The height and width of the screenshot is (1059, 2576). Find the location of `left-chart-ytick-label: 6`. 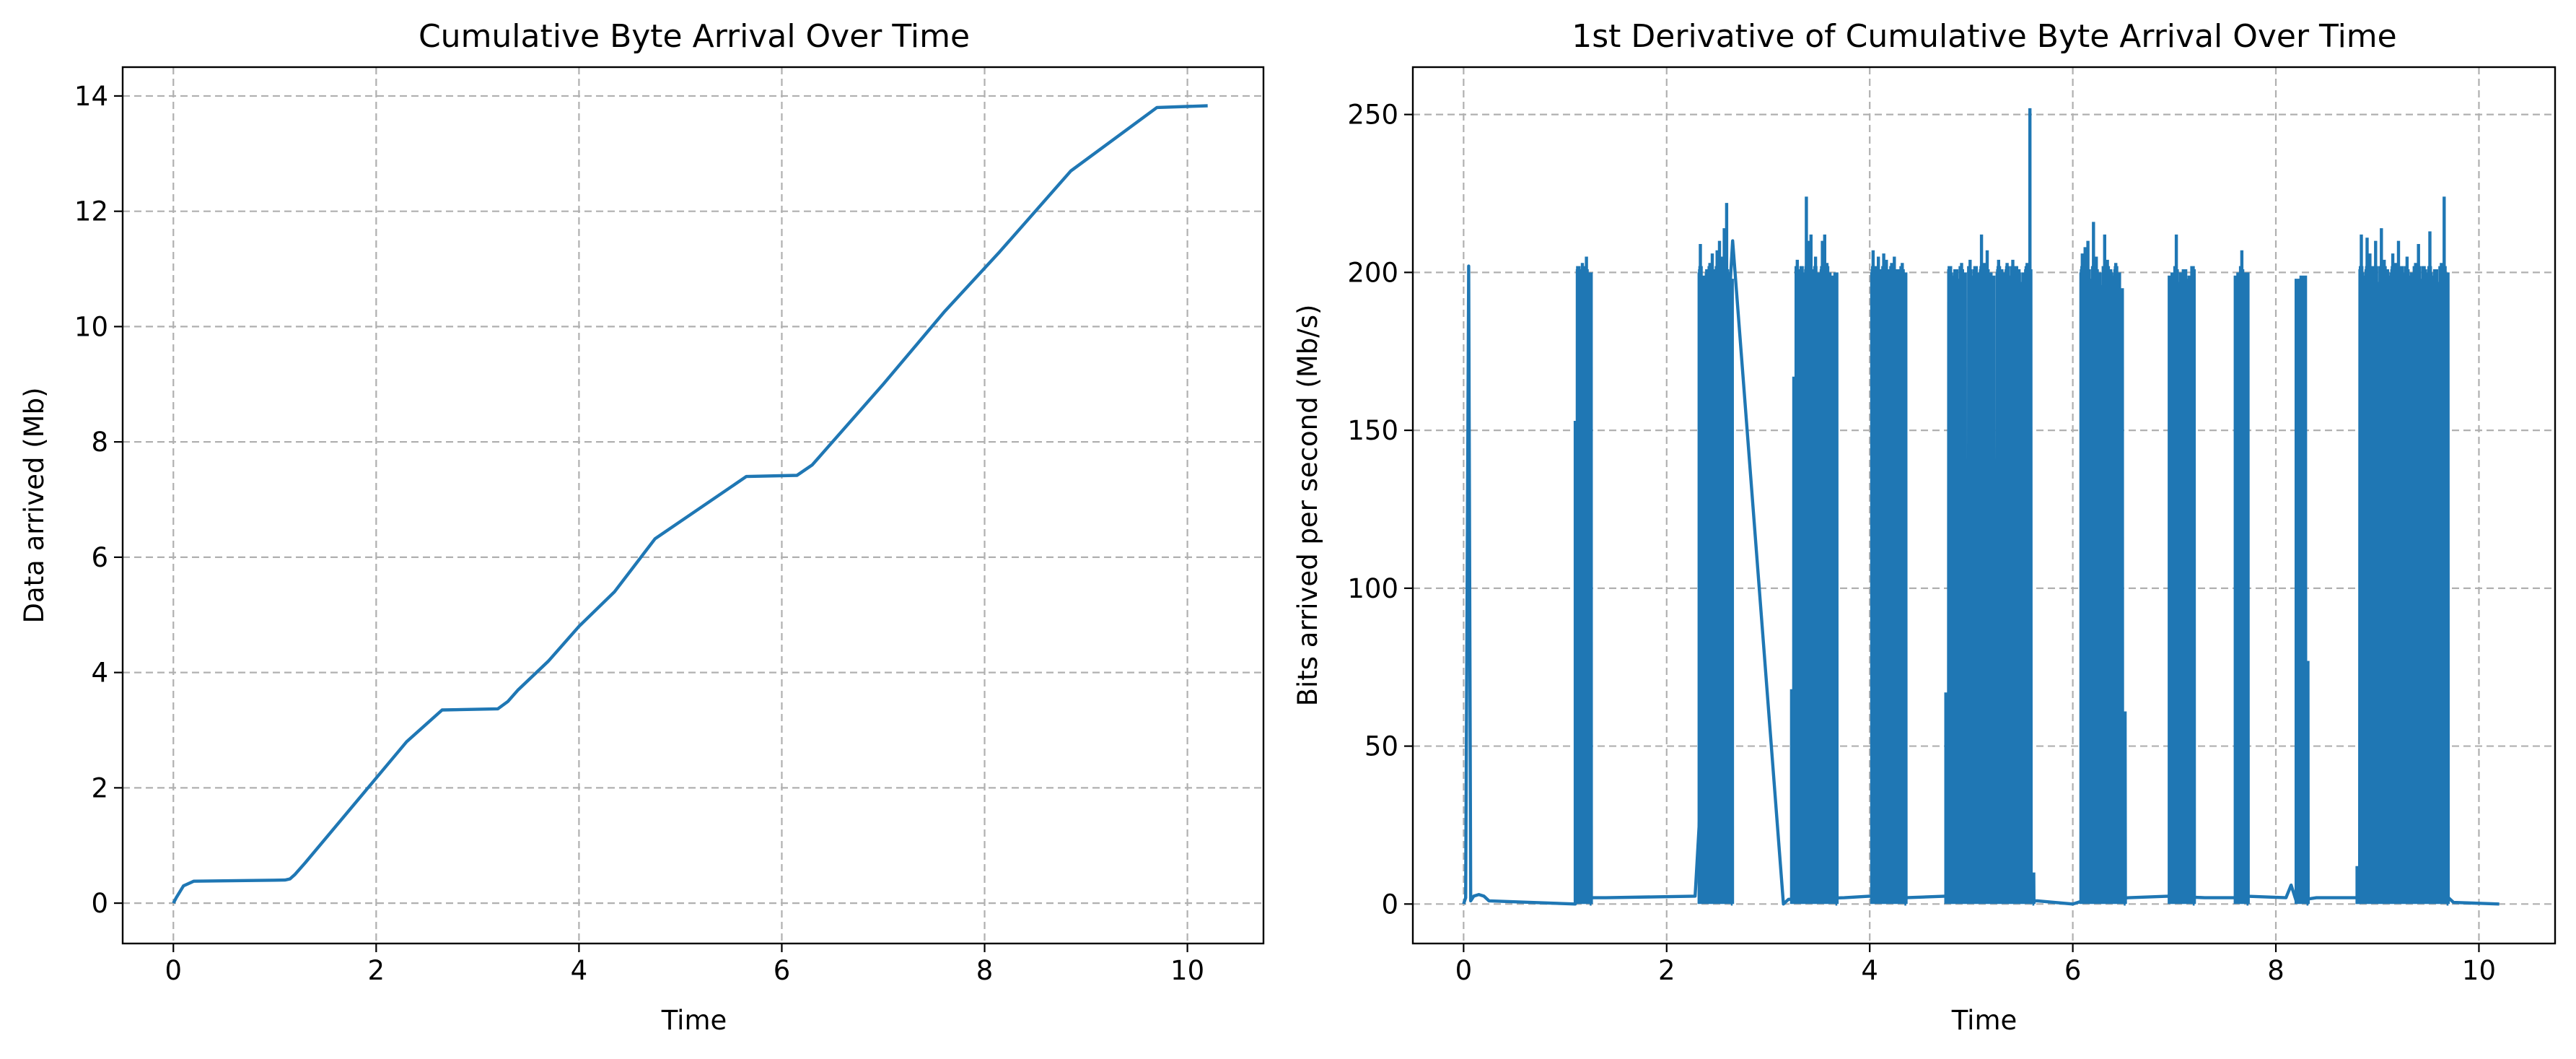

left-chart-ytick-label: 6 is located at coordinates (99, 557).